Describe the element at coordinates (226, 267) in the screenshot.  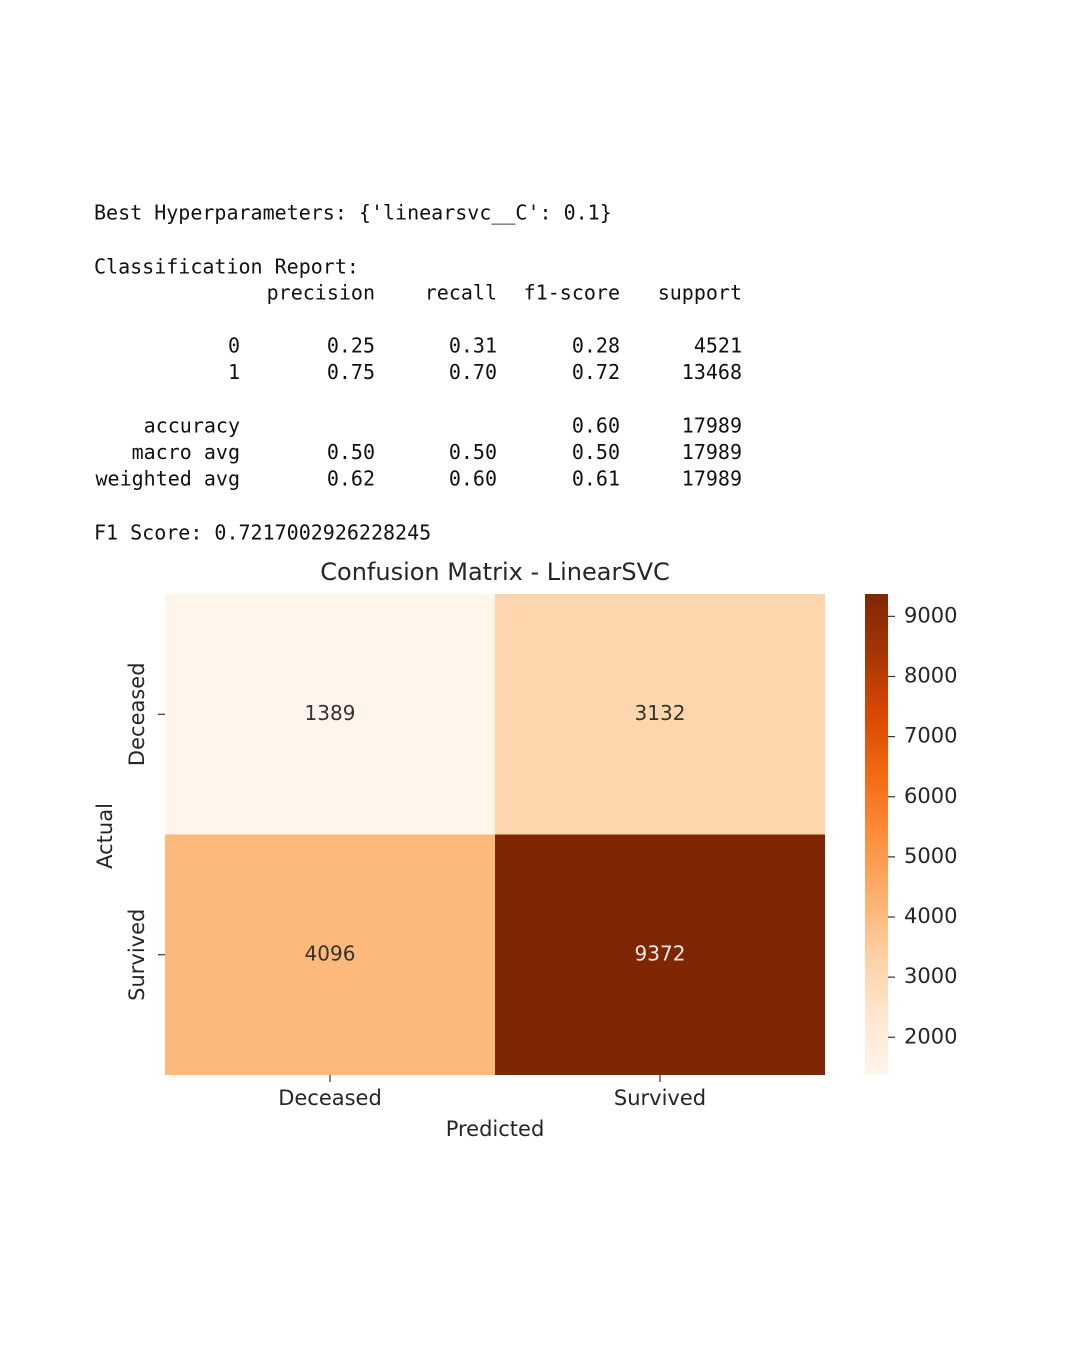
I see `report-title: Classification Report:` at that location.